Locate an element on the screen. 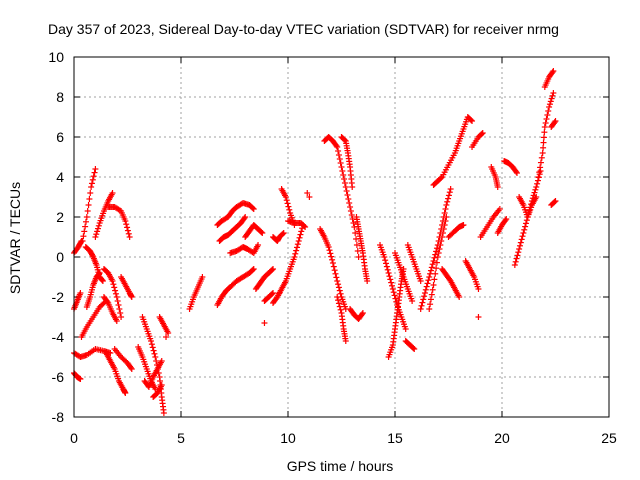 The width and height of the screenshot is (640, 480). x-tick-label: 25 is located at coordinates (609, 438).